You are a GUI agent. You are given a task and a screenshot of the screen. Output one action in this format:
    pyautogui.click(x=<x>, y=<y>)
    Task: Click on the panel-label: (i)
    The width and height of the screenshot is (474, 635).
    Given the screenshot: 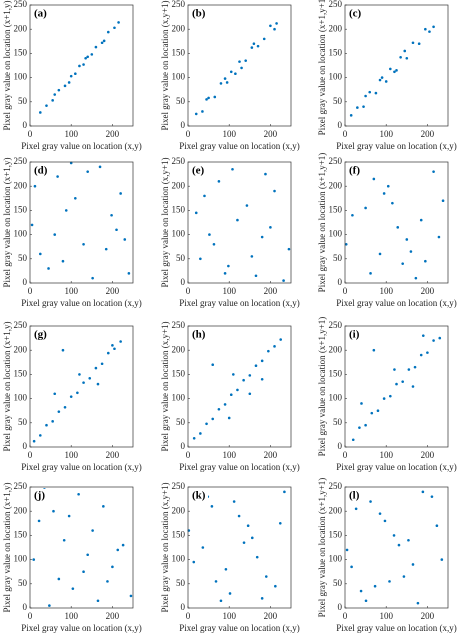 What is the action you would take?
    pyautogui.click(x=354, y=335)
    